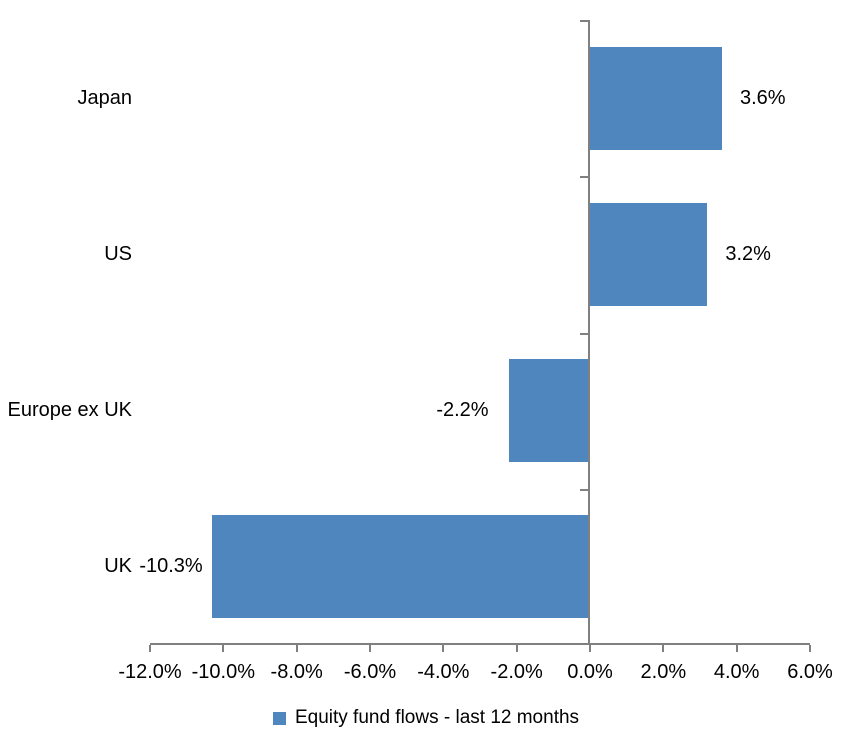  What do you see at coordinates (462, 410) in the screenshot?
I see `data-label: -2.2%` at bounding box center [462, 410].